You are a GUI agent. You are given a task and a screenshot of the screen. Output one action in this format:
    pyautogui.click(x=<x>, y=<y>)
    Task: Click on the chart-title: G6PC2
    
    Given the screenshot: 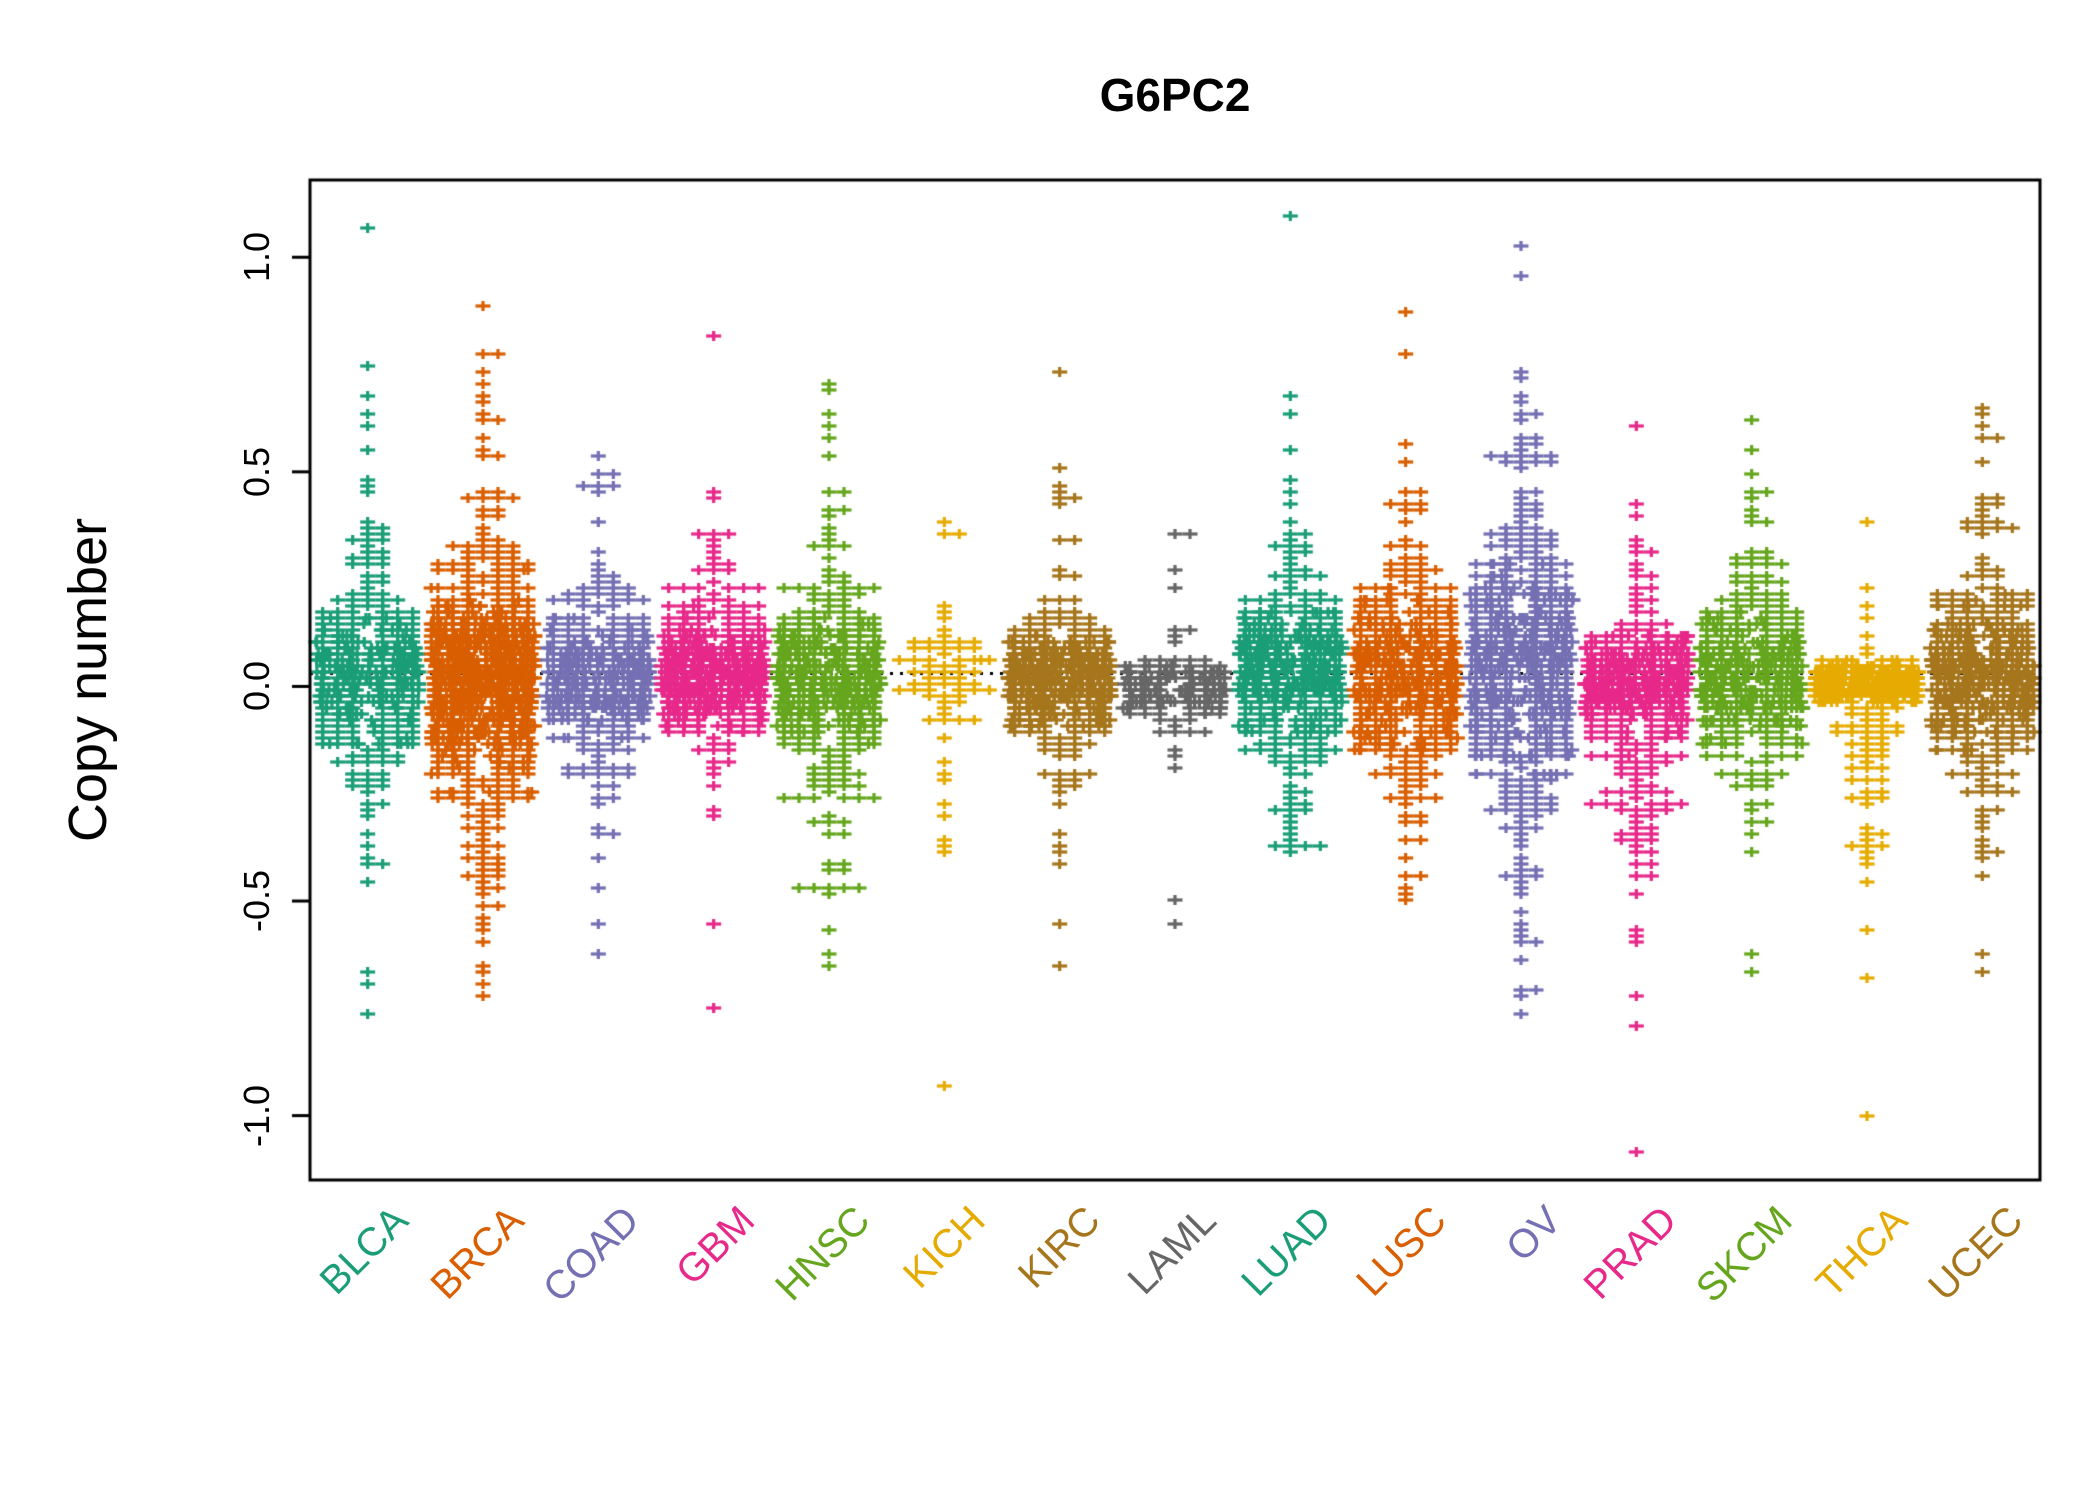 What is the action you would take?
    pyautogui.click(x=1175, y=95)
    